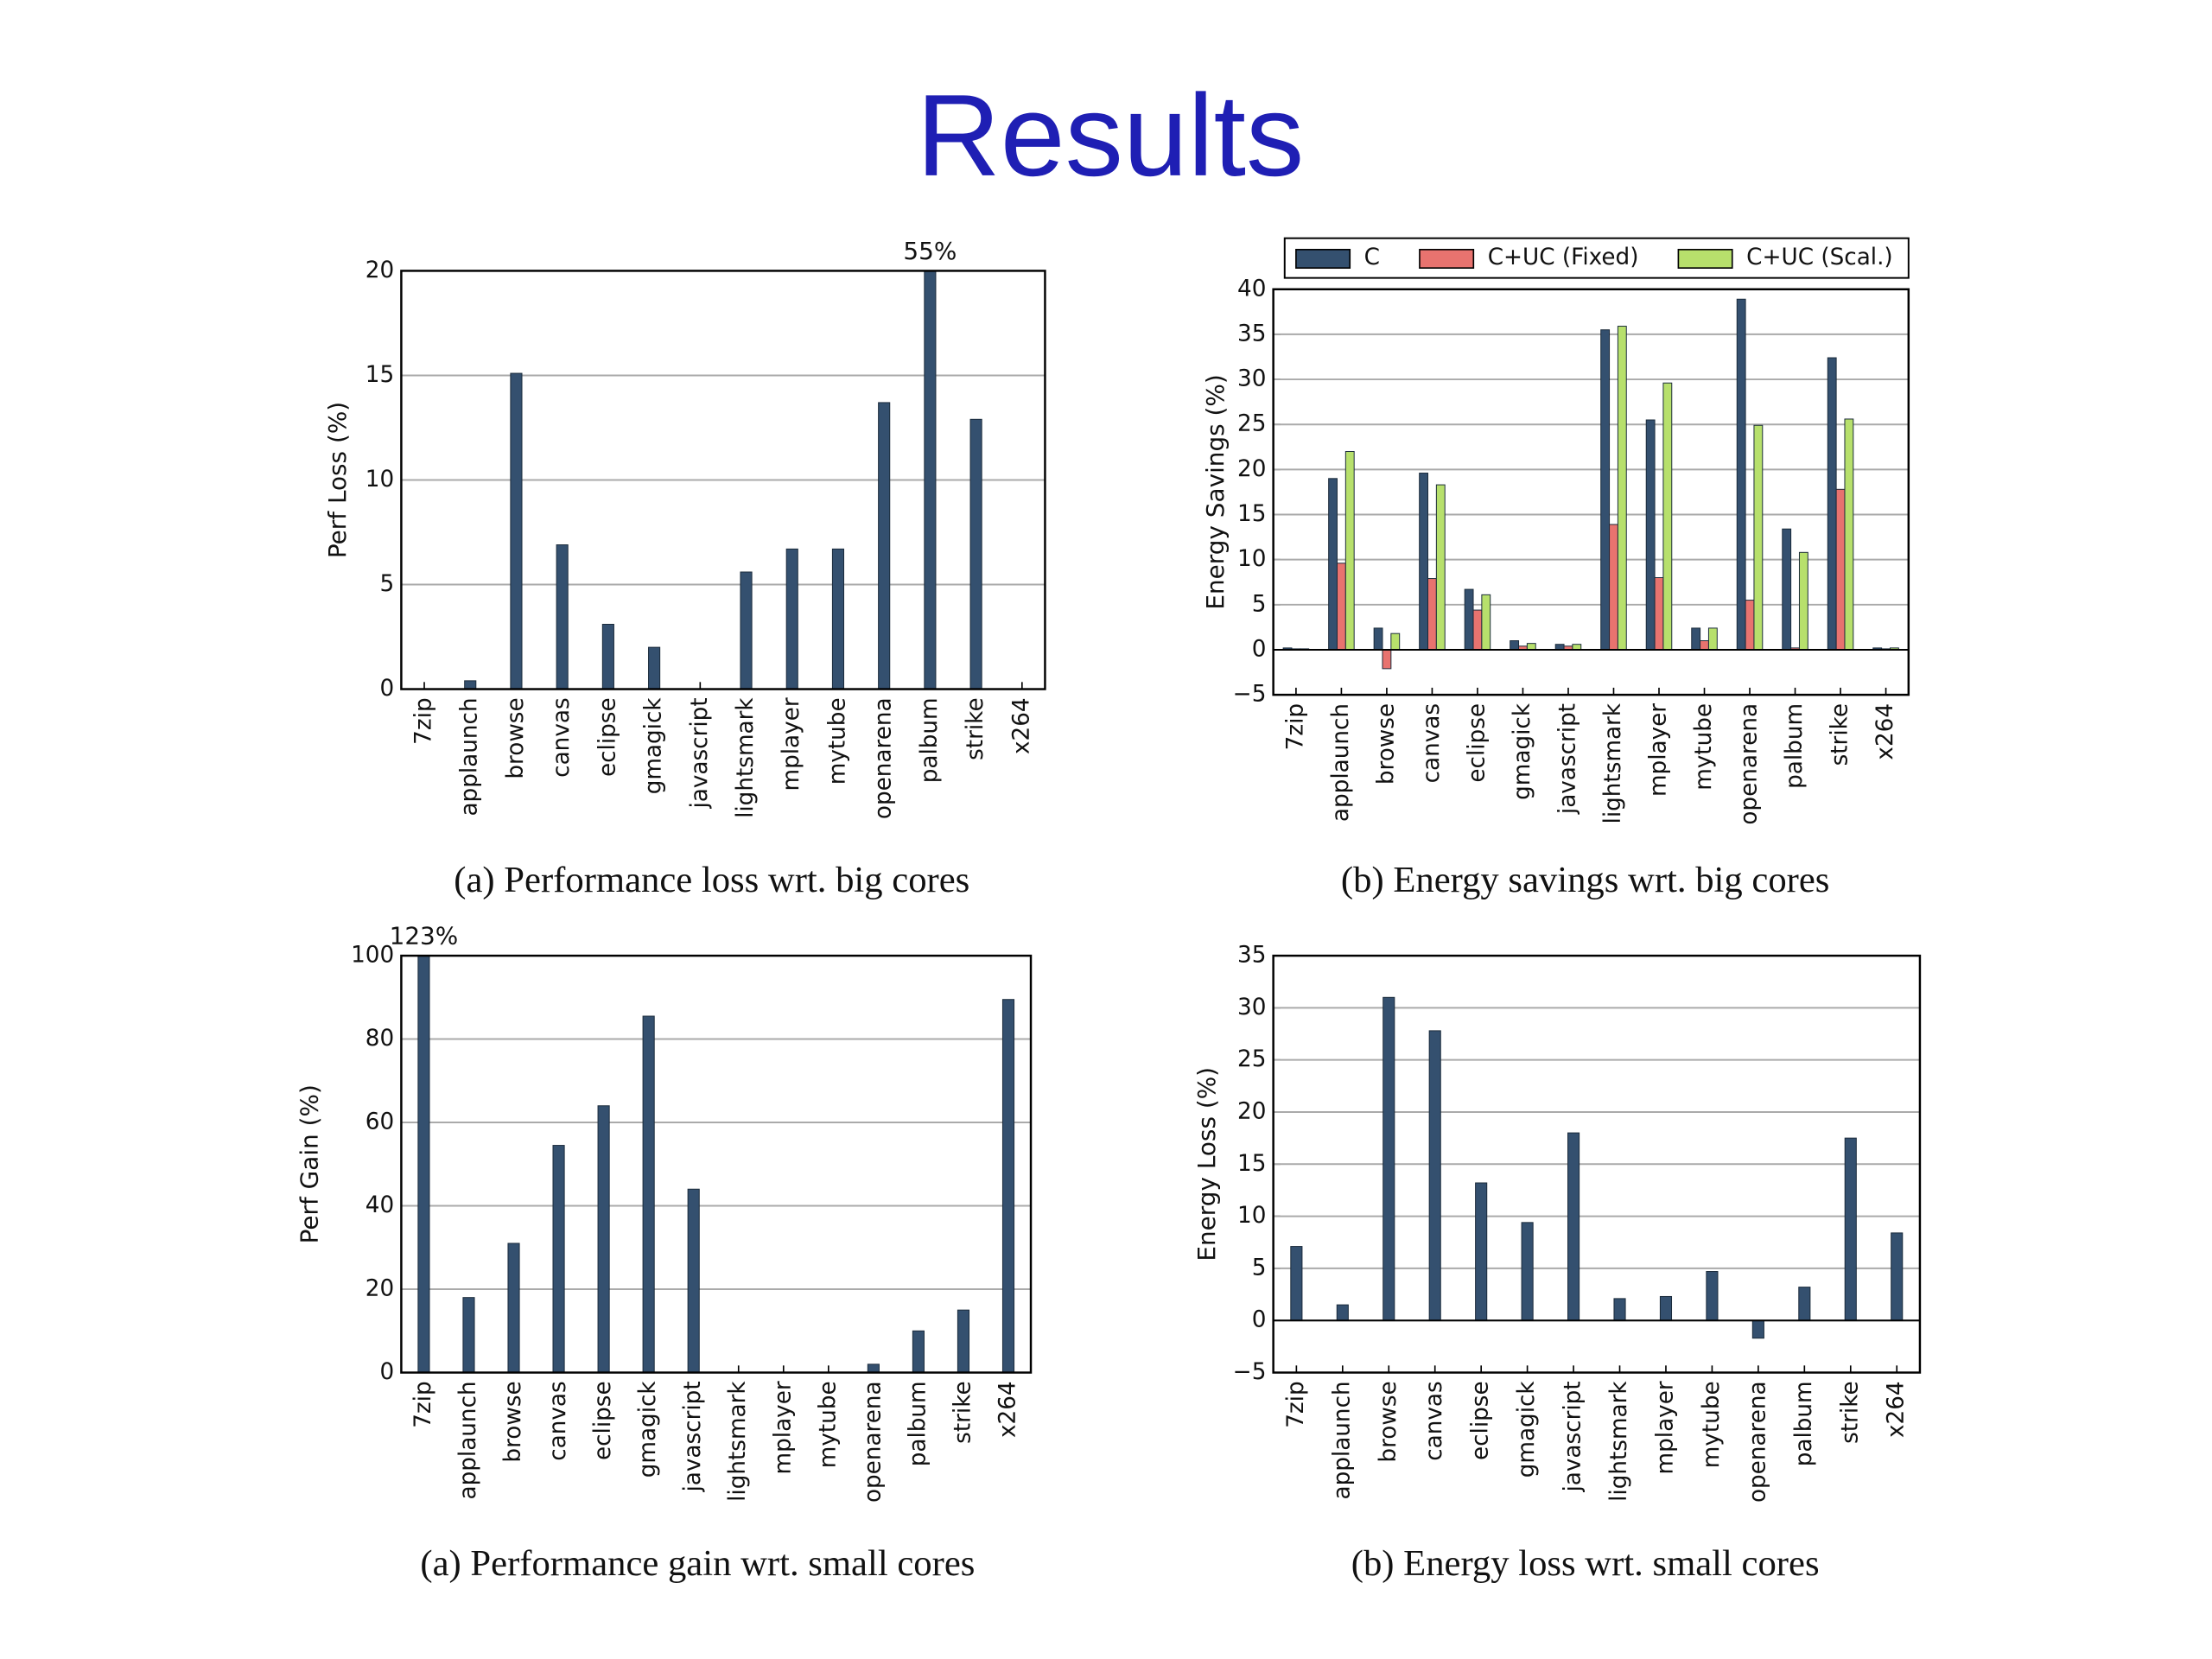 The image size is (2212, 1659). I want to click on y-tick-label: 30, so click(1251, 1007).